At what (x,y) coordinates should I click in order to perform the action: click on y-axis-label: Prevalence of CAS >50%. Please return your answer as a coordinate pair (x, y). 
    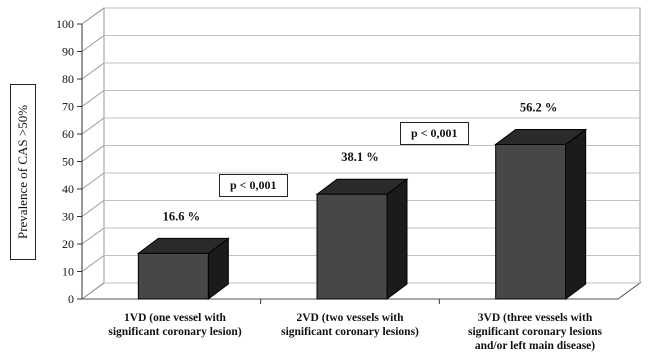
    Looking at the image, I should click on (22, 172).